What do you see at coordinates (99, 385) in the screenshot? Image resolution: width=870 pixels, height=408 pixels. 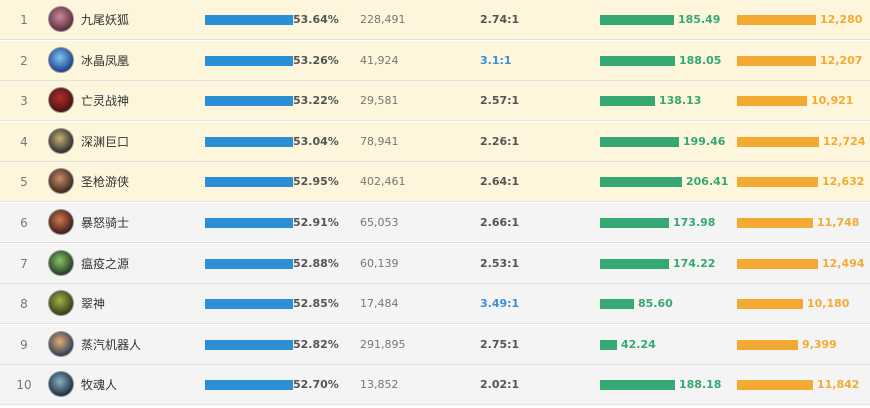 I see `champion-name: 牧魂人` at bounding box center [99, 385].